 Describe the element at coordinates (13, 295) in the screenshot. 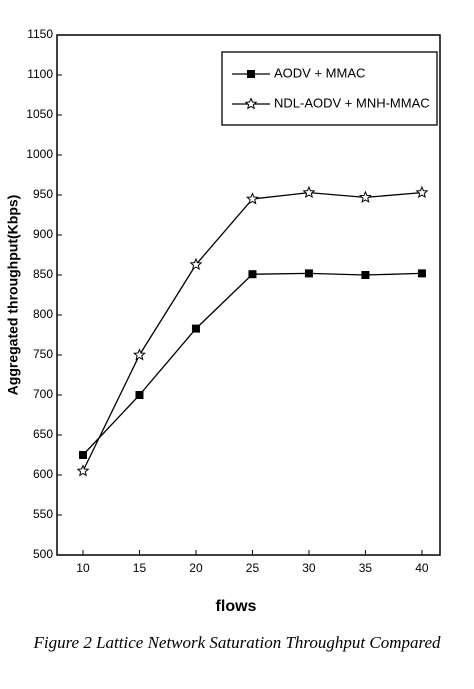

I see `y-axis-label: Aggregated throughput(Kbps)` at that location.